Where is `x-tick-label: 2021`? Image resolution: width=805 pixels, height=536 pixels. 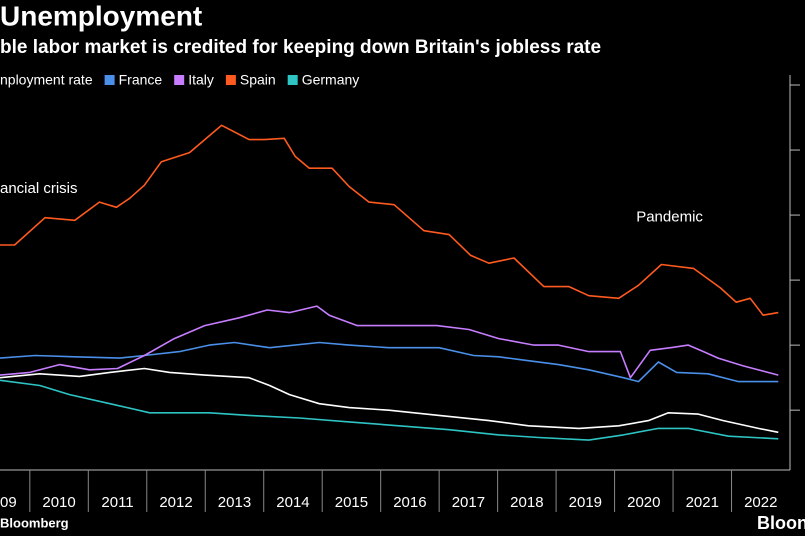
x-tick-label: 2021 is located at coordinates (702, 502).